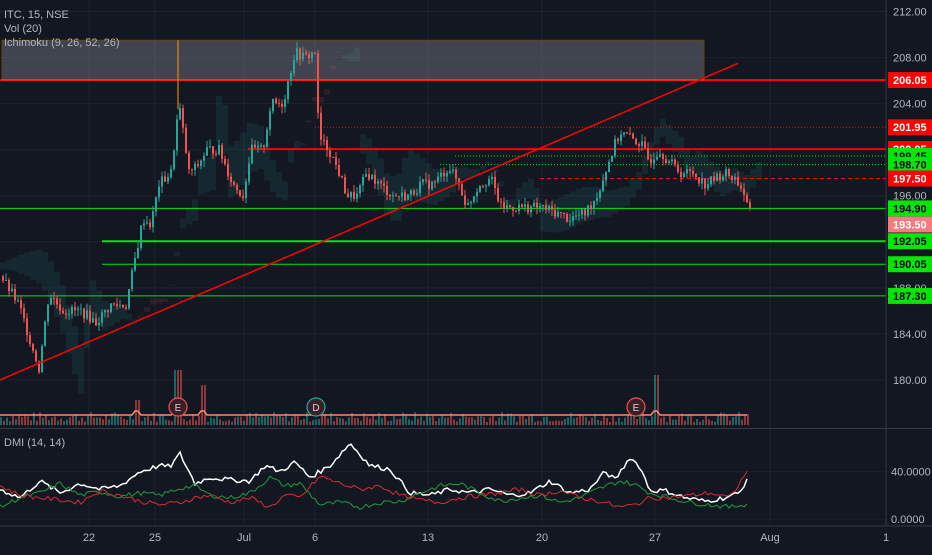 This screenshot has width=932, height=555. Describe the element at coordinates (466, 428) in the screenshot. I see `pane-separator` at that location.